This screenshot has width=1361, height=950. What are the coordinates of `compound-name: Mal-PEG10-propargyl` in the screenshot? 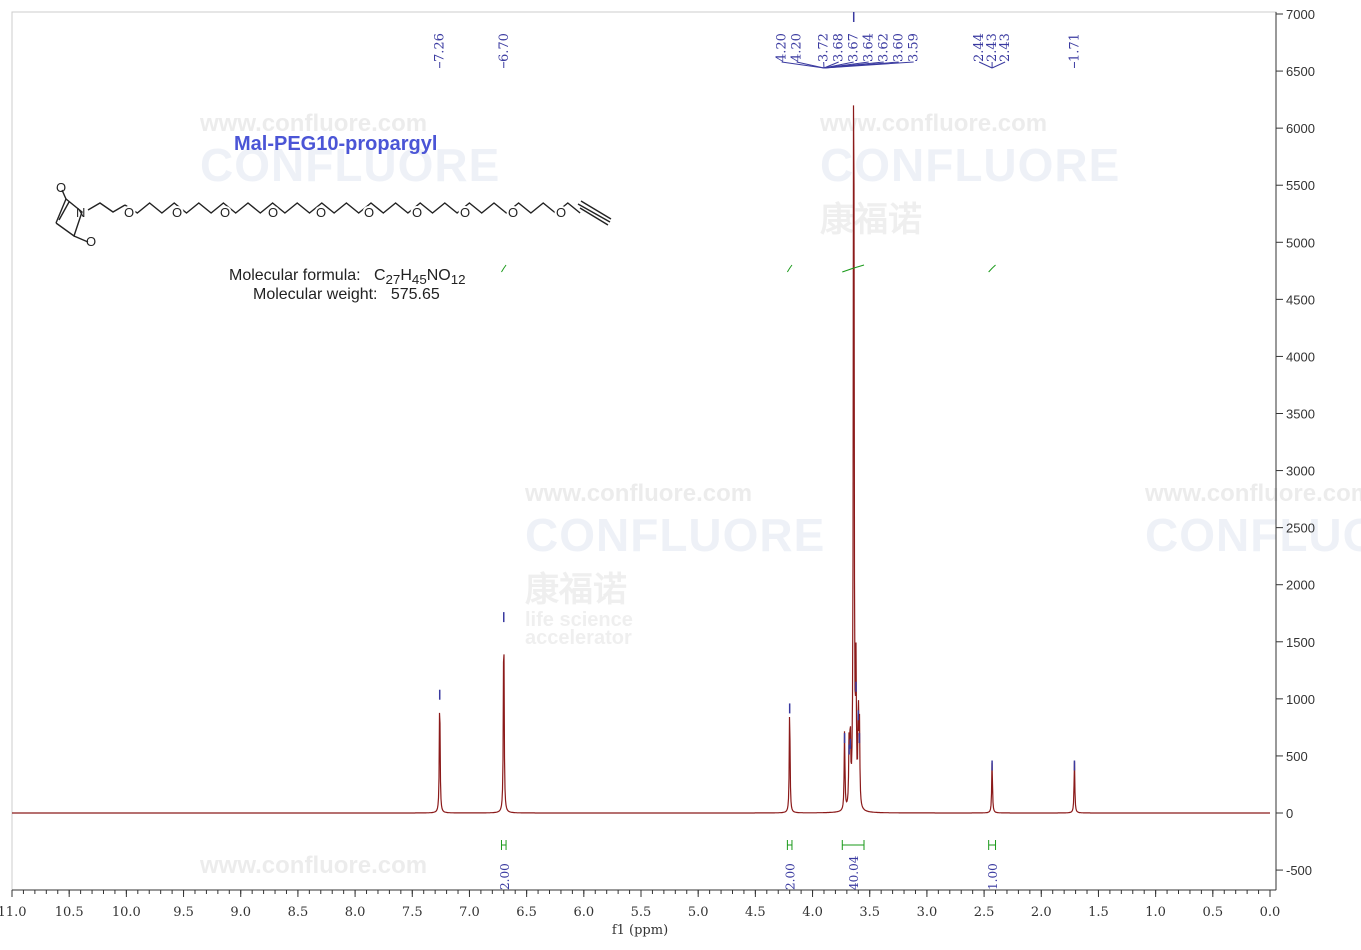 It's located at (336, 144).